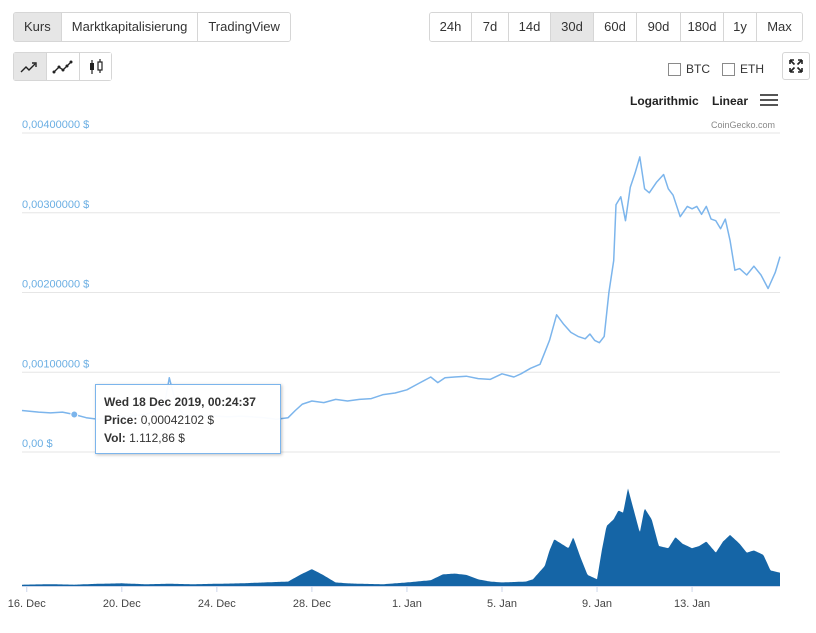 The width and height of the screenshot is (816, 633). I want to click on volume-area, so click(401, 537).